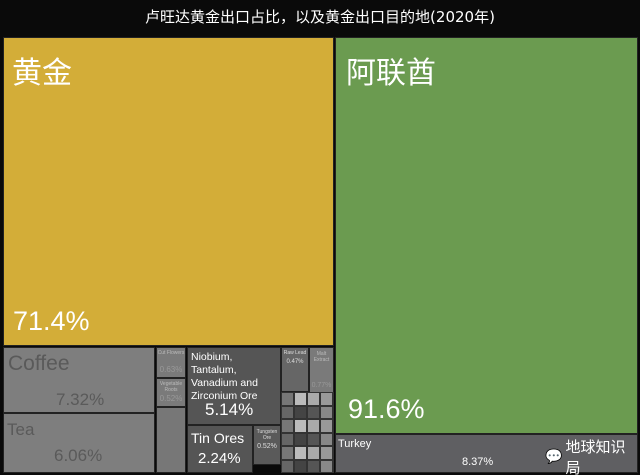 The image size is (640, 475). What do you see at coordinates (39, 363) in the screenshot?
I see `tile-label: Coffee` at bounding box center [39, 363].